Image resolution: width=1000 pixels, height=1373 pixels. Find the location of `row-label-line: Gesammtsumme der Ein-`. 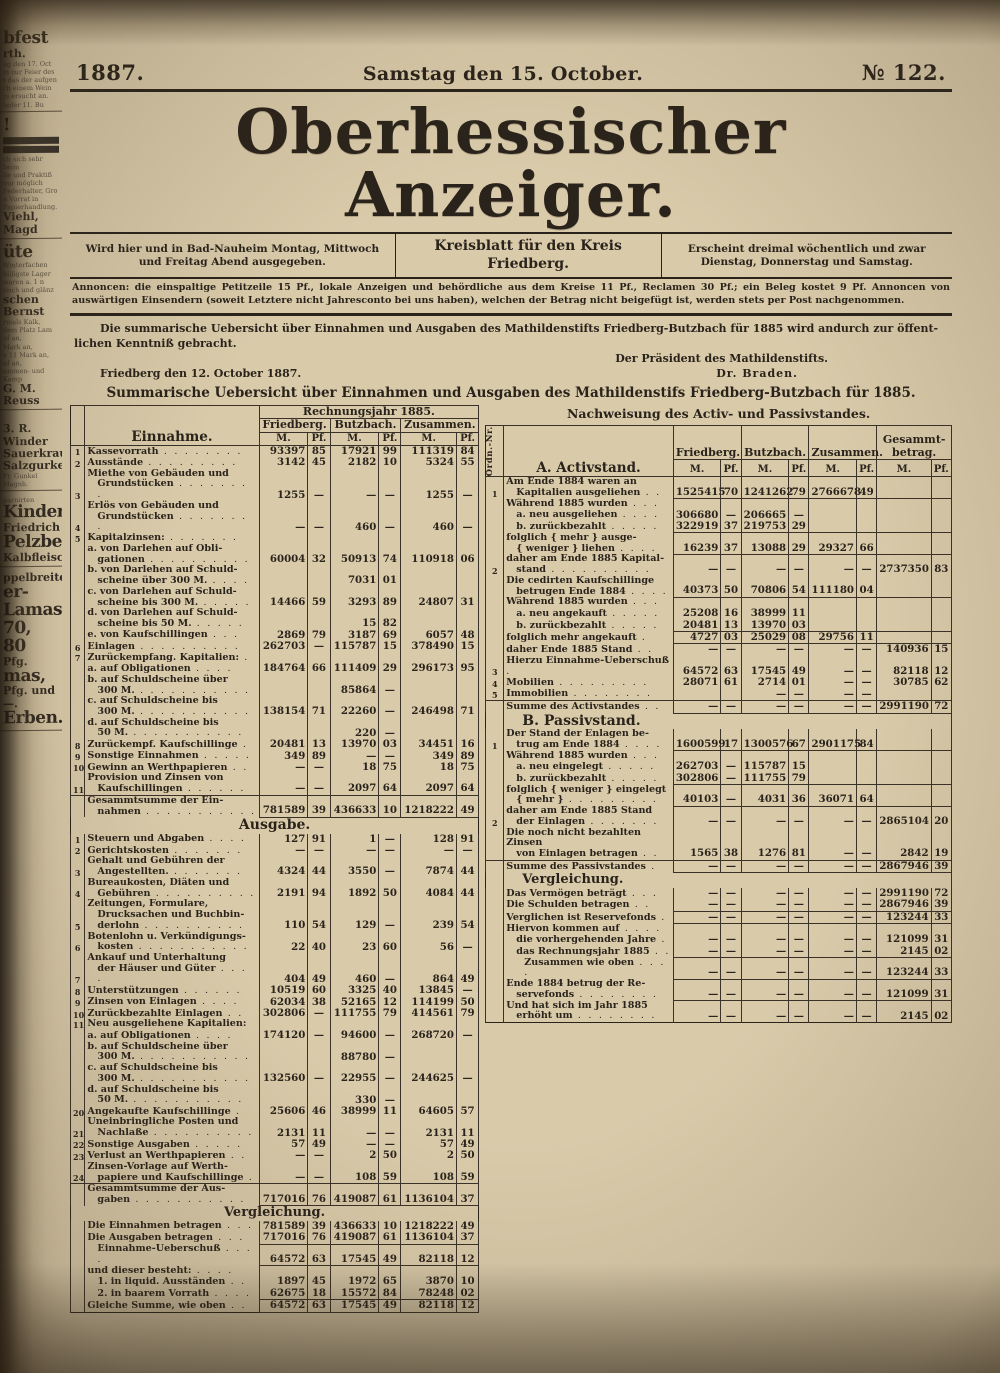

row-label-line: Gesammtsumme der Ein- is located at coordinates (155, 800).